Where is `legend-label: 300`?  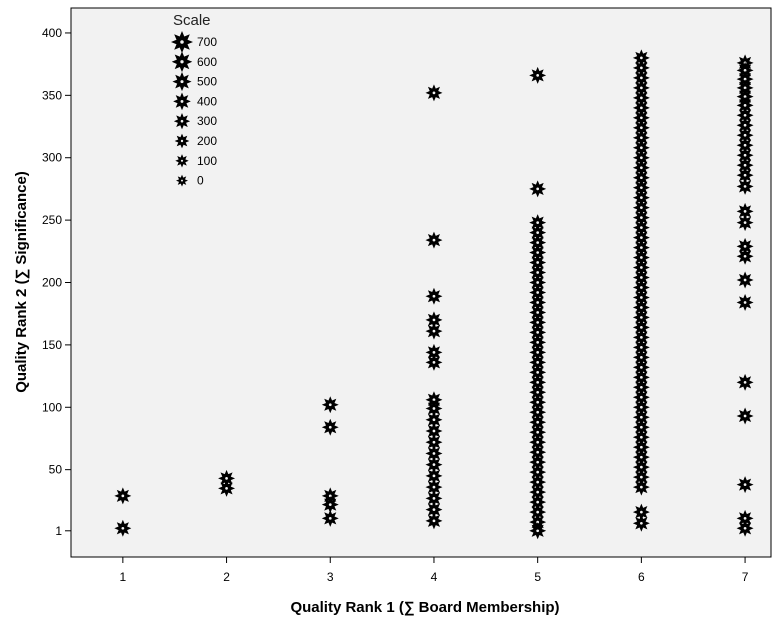
legend-label: 300 is located at coordinates (207, 121).